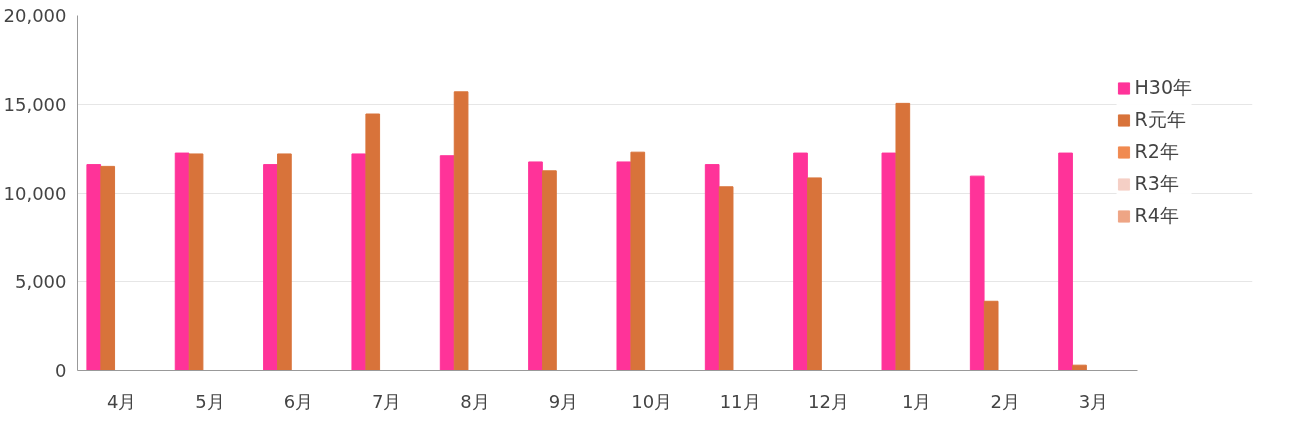  What do you see at coordinates (298, 401) in the screenshot?
I see `x-tick-label: 6月` at bounding box center [298, 401].